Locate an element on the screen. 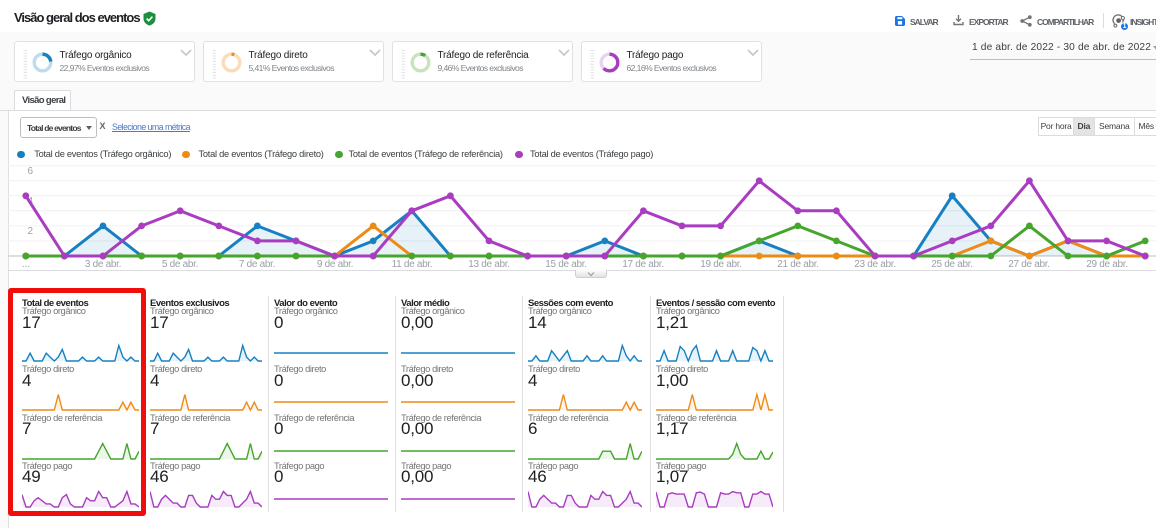  svg-text: 23 de abr. is located at coordinates (874, 264).